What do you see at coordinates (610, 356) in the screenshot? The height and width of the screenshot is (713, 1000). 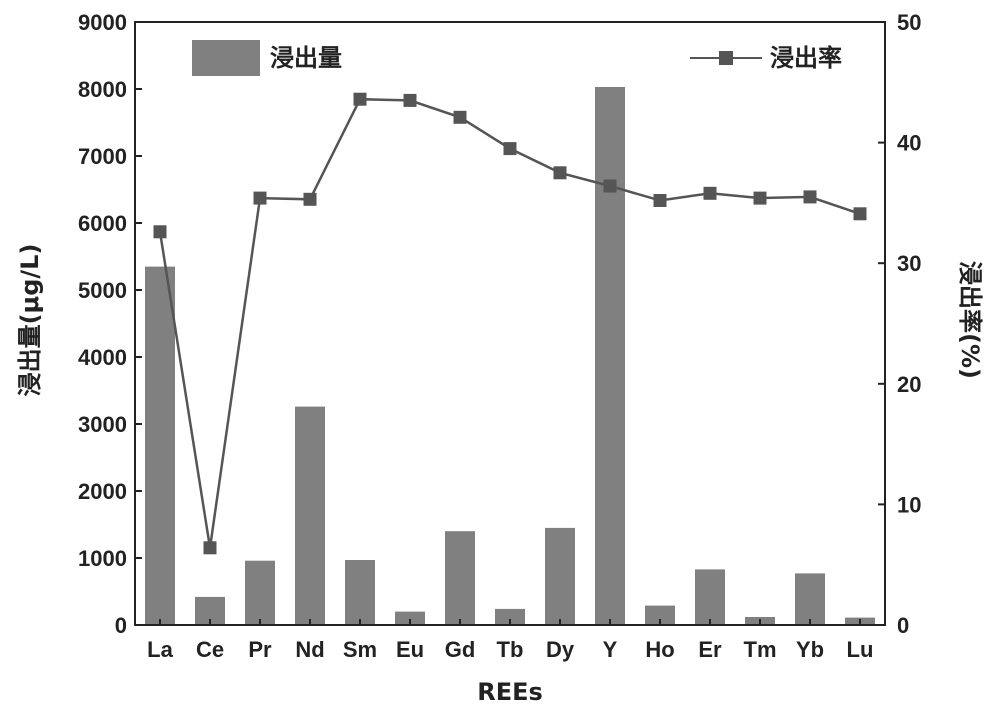 I see `bar-Y` at bounding box center [610, 356].